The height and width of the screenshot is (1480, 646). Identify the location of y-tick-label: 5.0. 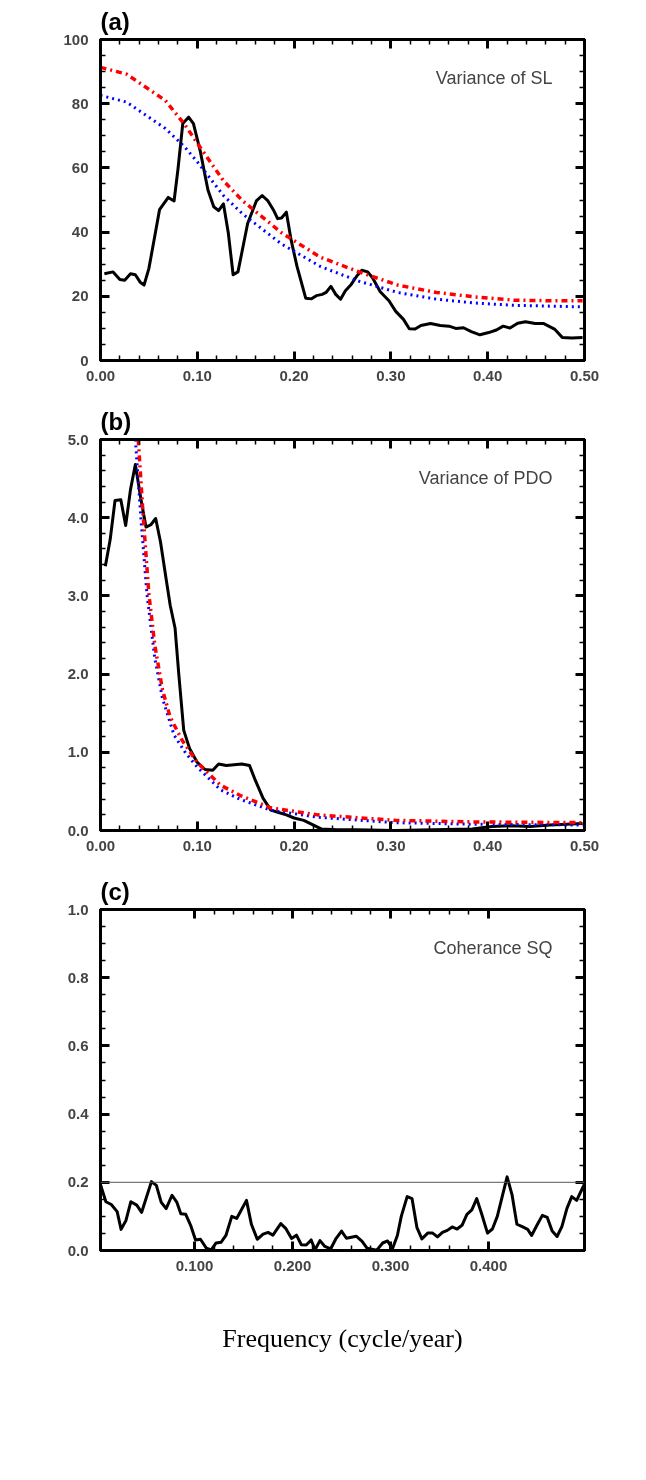
(78, 439).